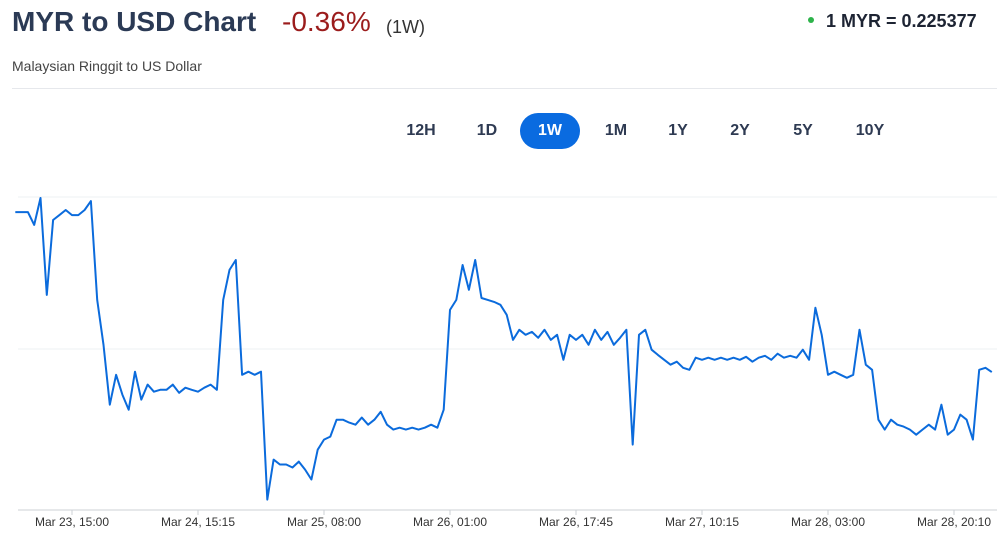 This screenshot has width=997, height=541. Describe the element at coordinates (740, 130) in the screenshot. I see `range-button: 2Y` at that location.